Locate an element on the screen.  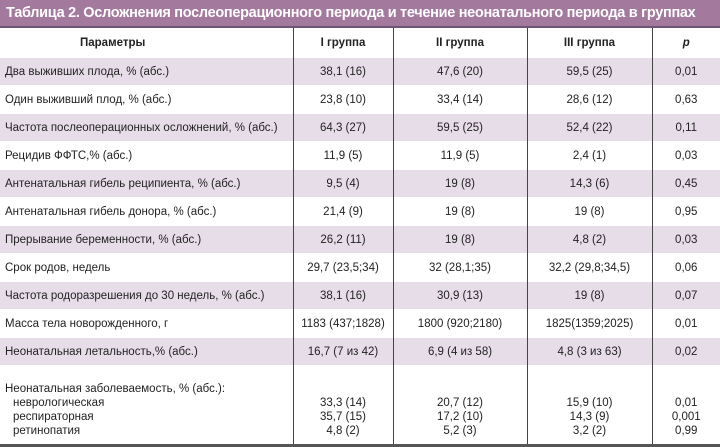
cell-group-1: 11,9 (5) is located at coordinates (343, 156).